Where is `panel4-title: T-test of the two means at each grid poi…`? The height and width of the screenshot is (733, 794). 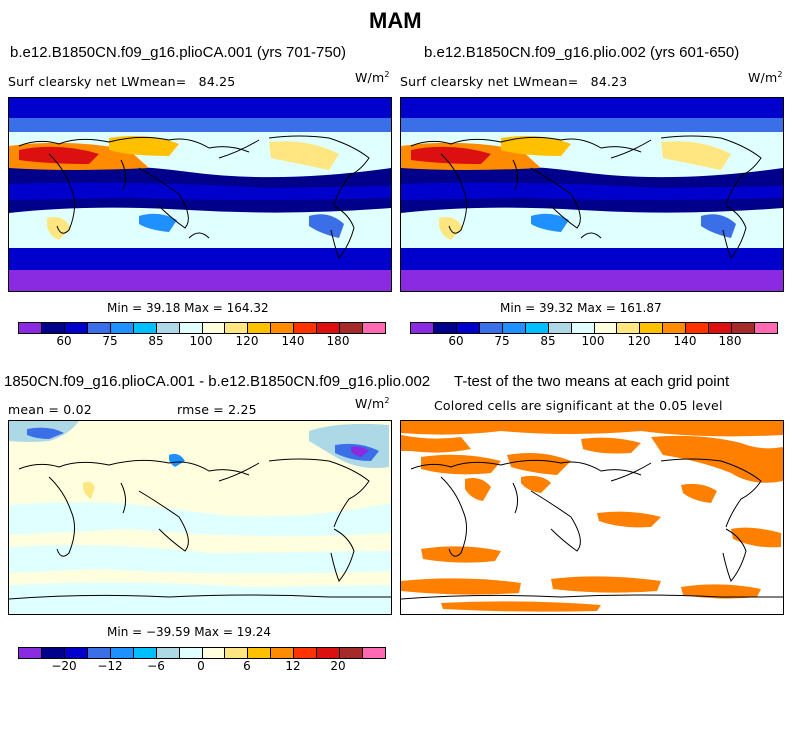
panel4-title: T-test of the two means at each grid poi… is located at coordinates (592, 381).